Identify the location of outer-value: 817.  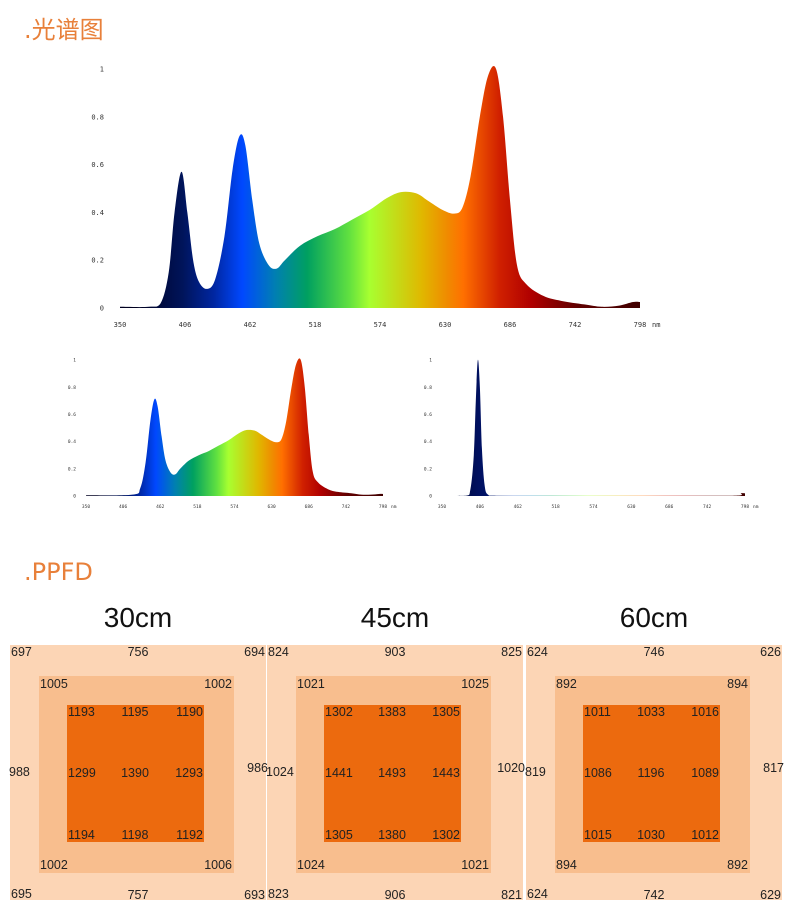
(773, 768).